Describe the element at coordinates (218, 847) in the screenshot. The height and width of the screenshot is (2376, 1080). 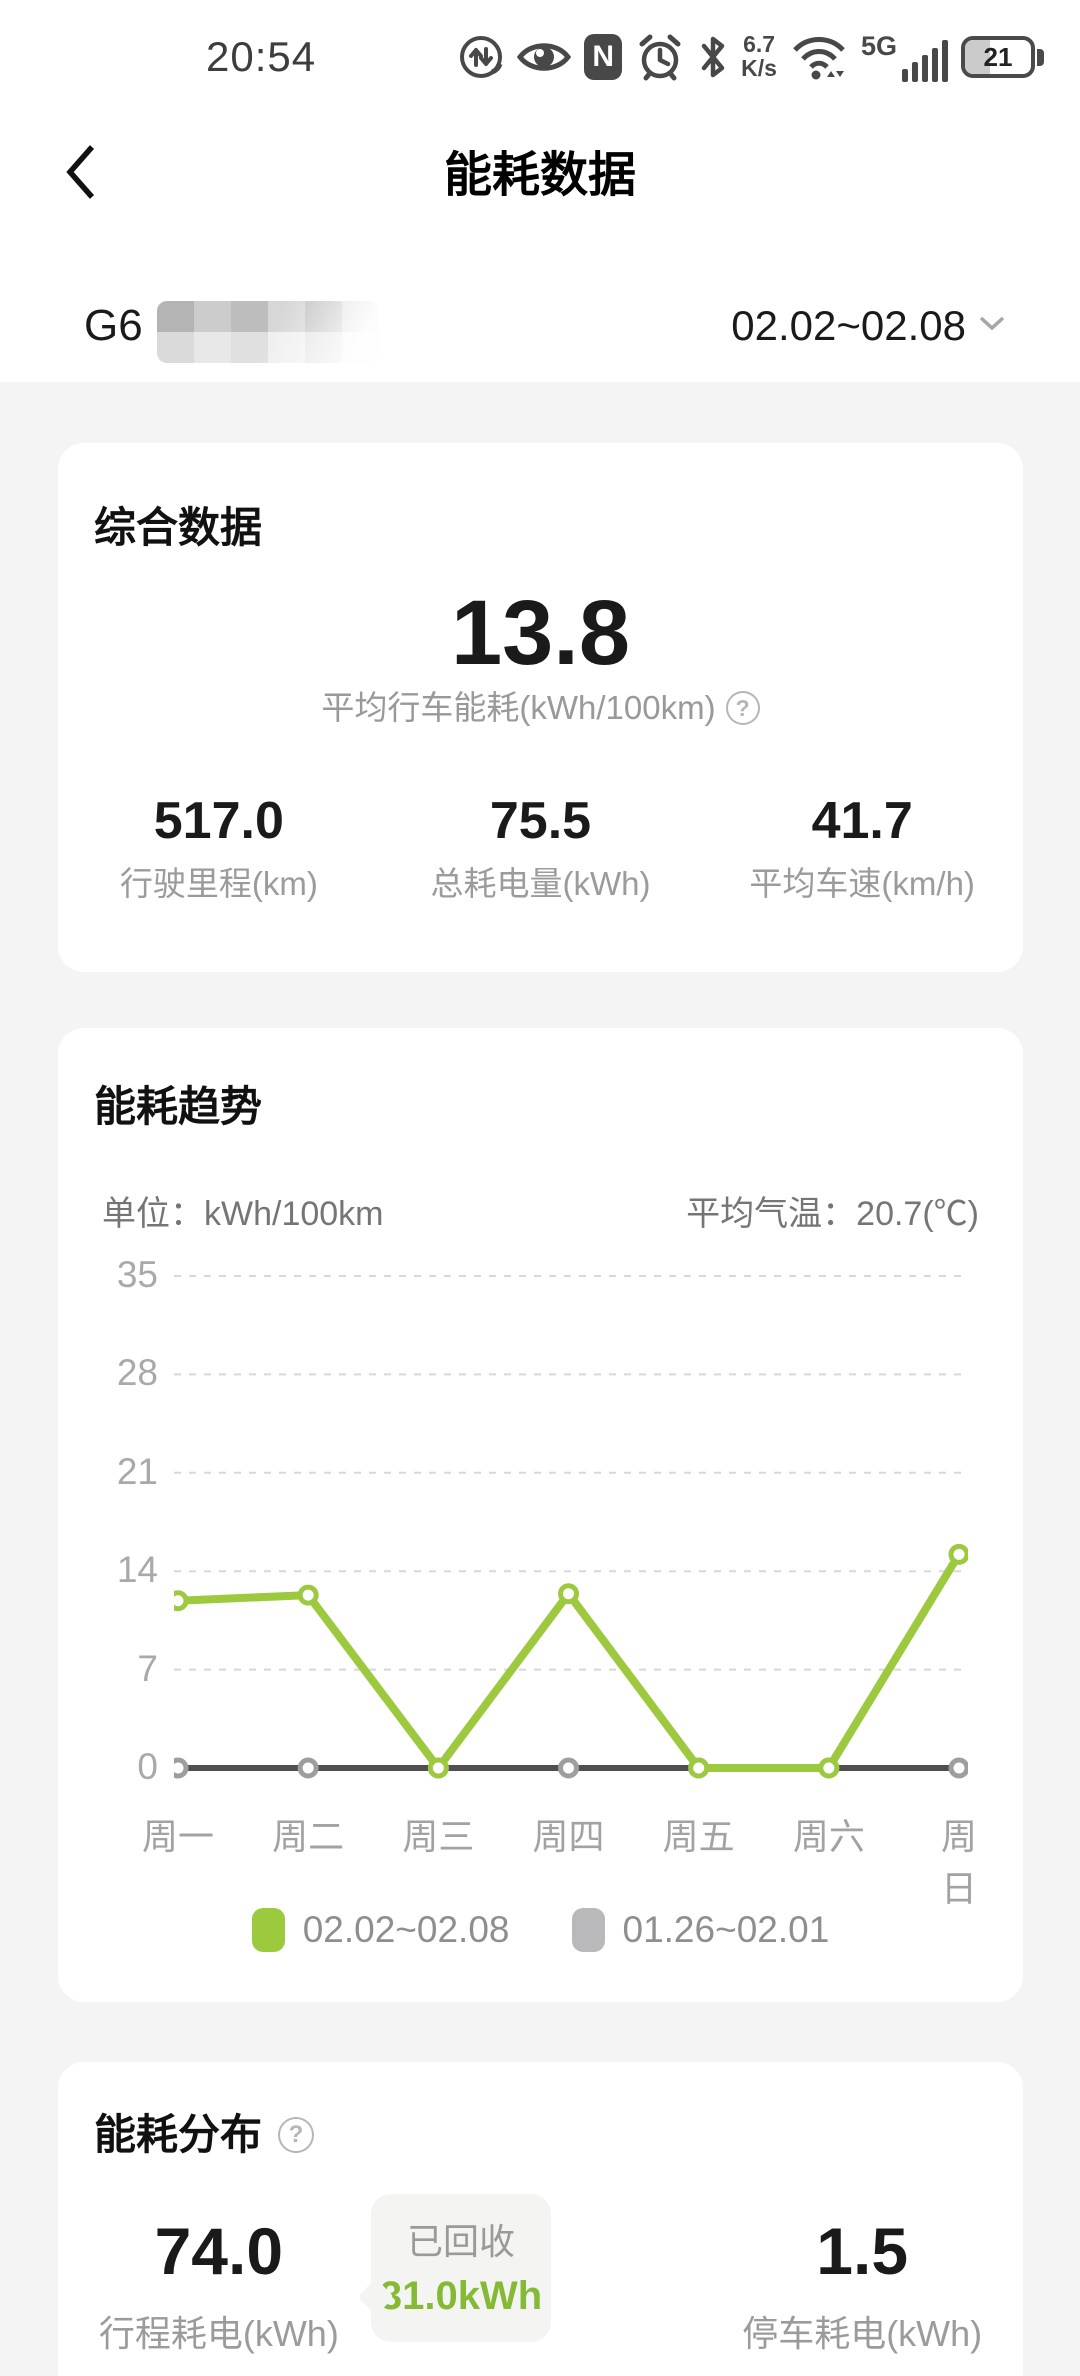
I see `stat-distance: 517.0 行驶里程(km)` at that location.